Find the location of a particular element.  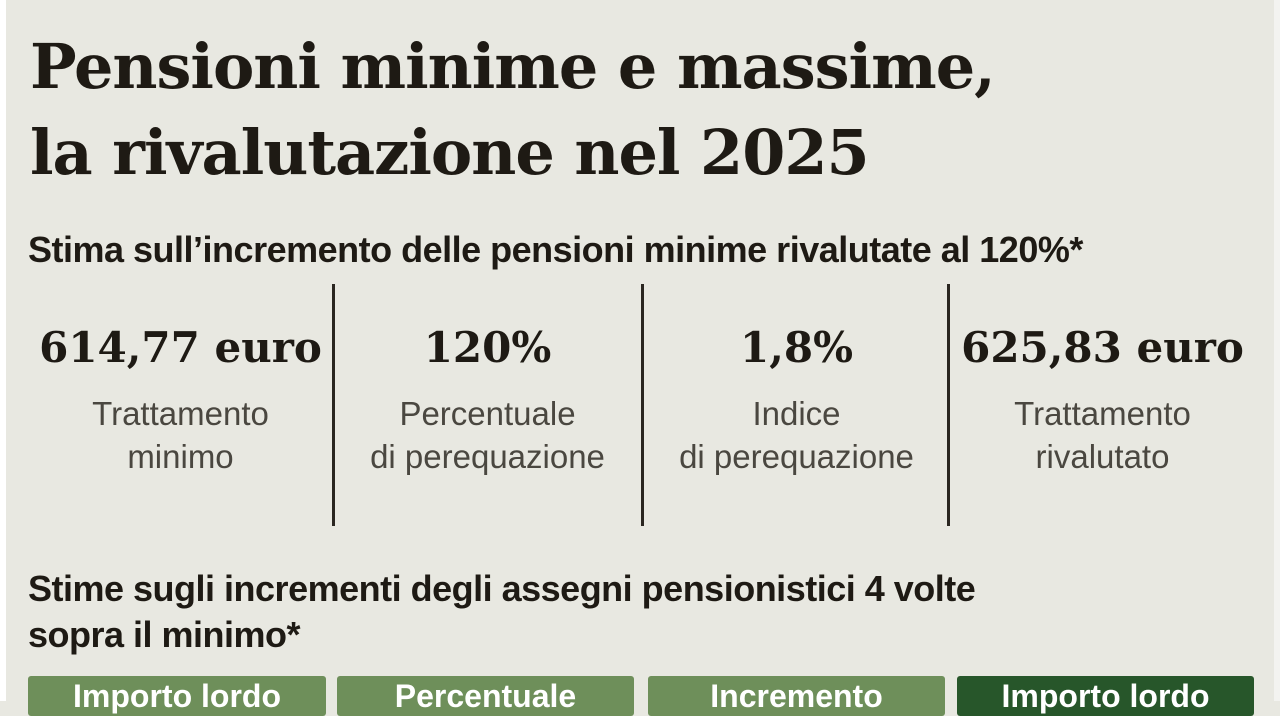

table-header-label: Incremento is located at coordinates (796, 696).